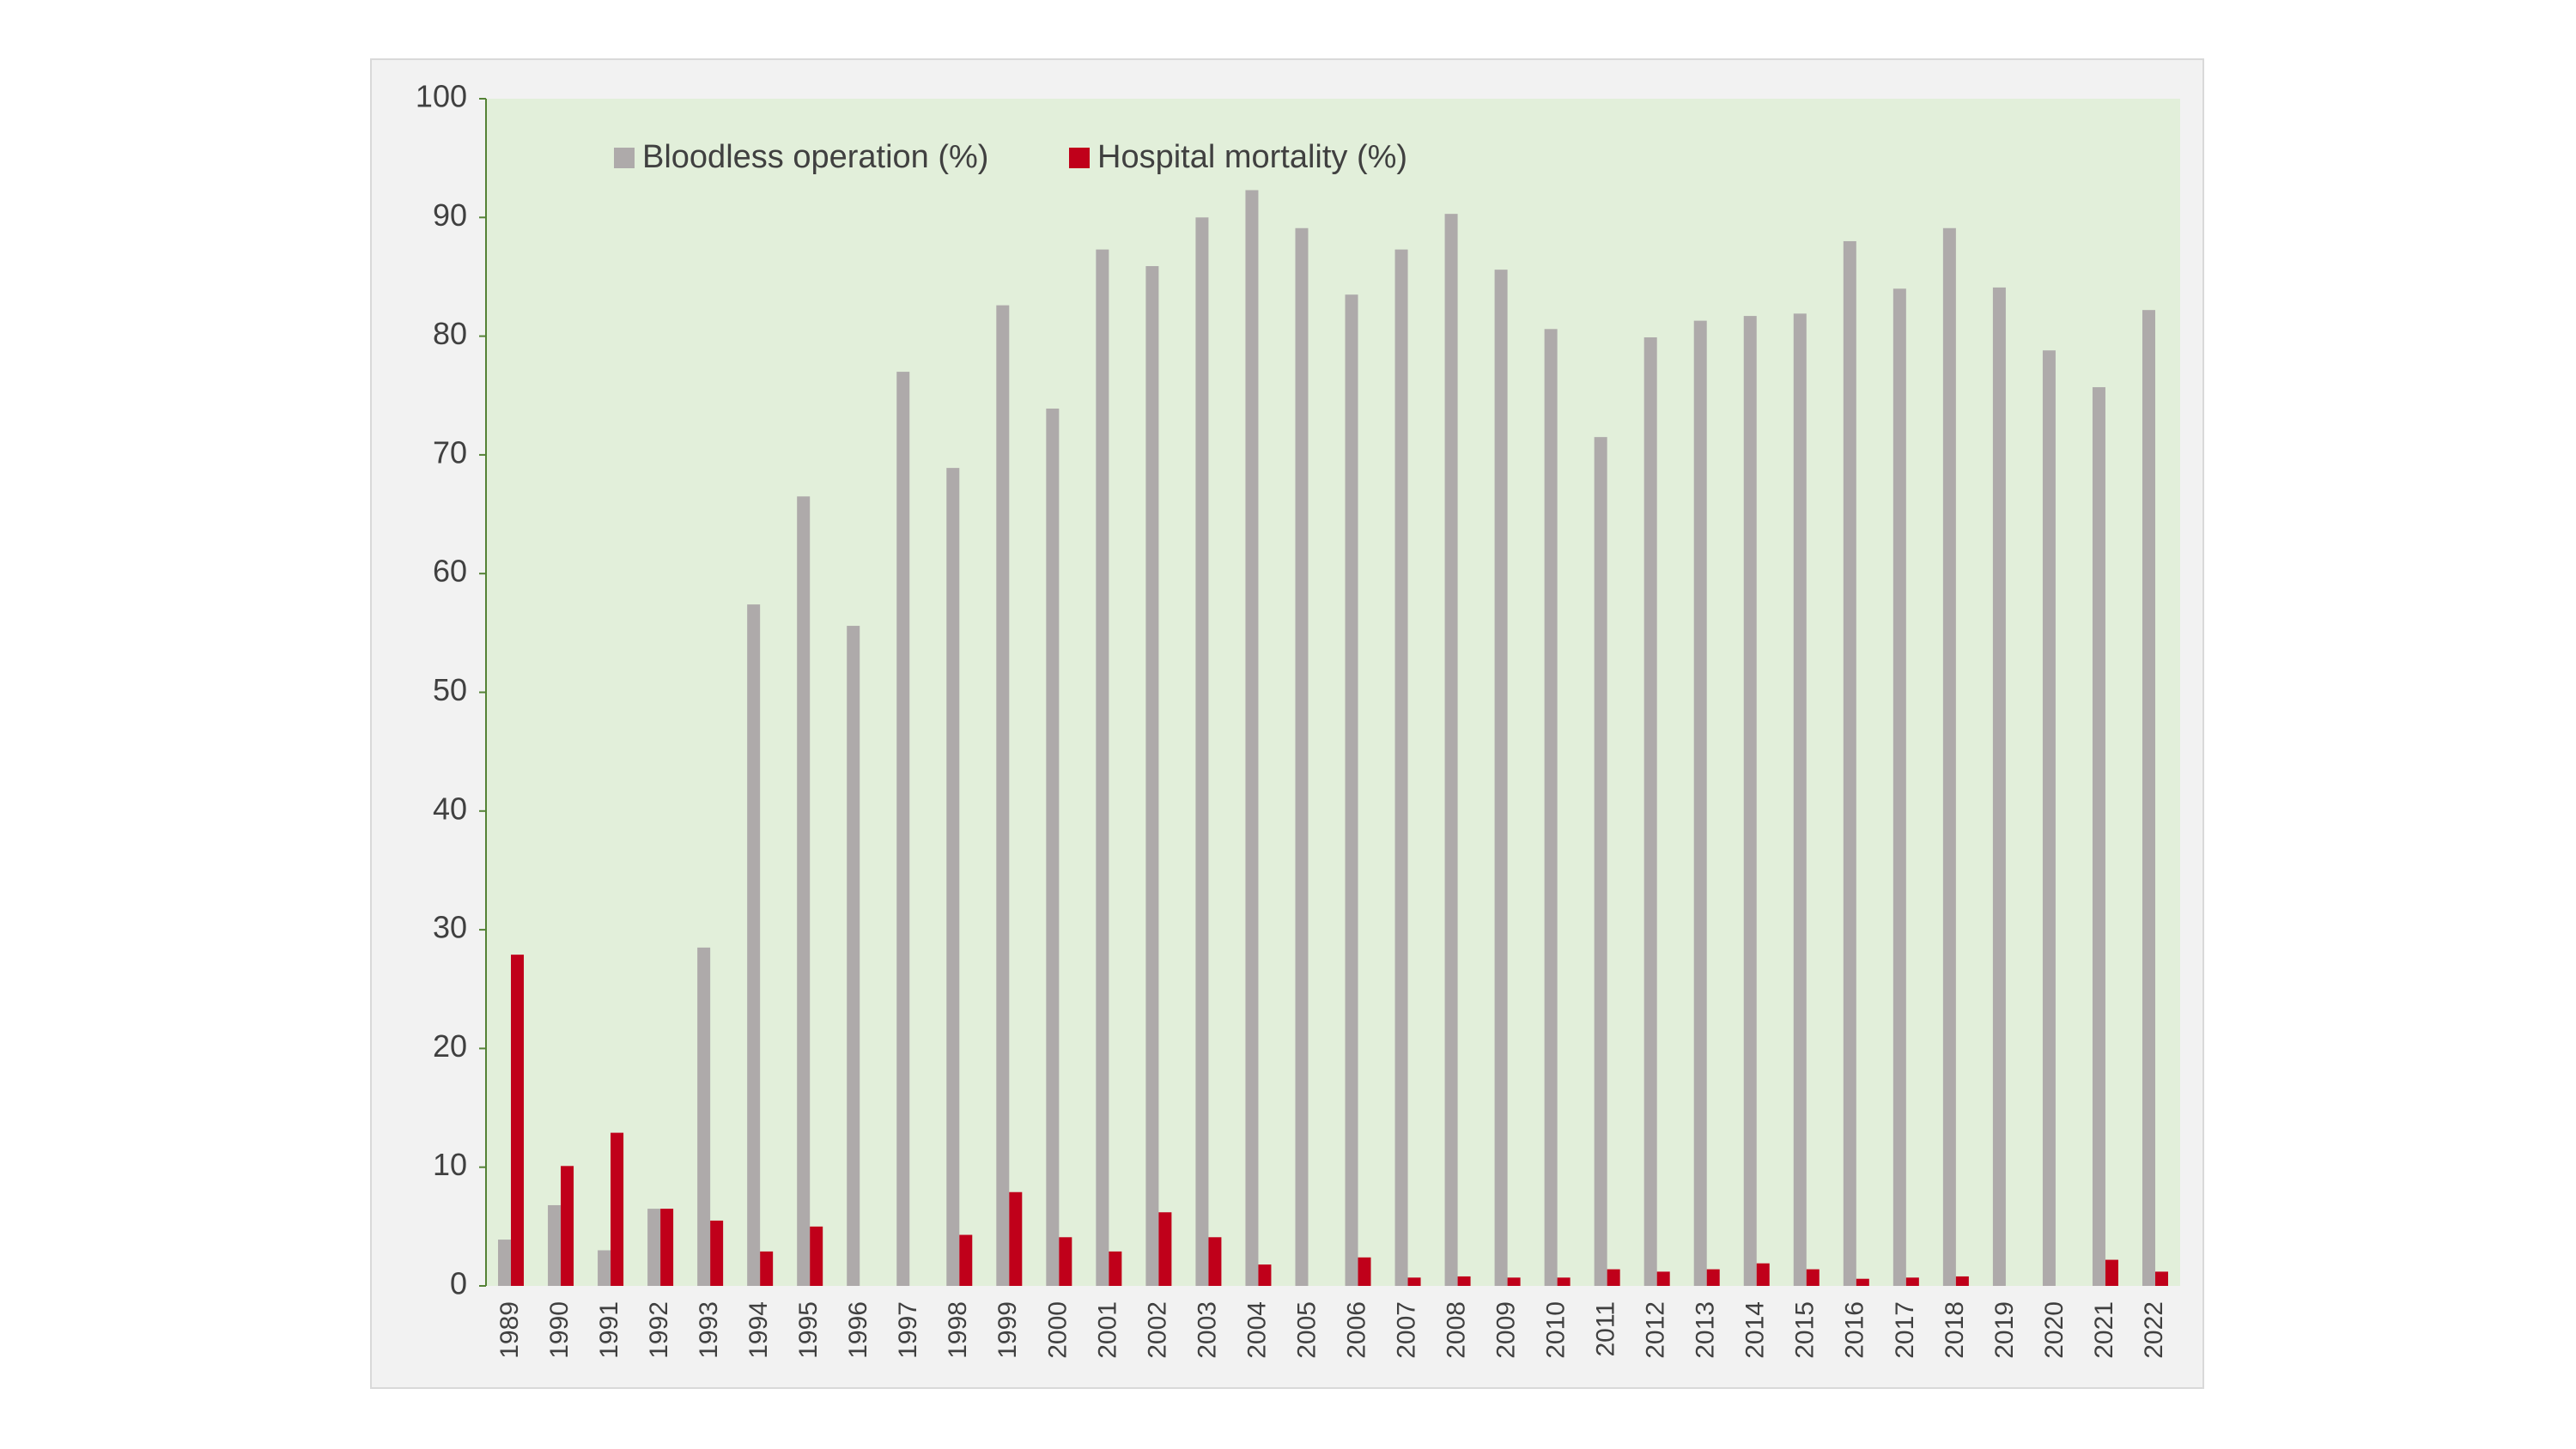 The width and height of the screenshot is (2576, 1449). I want to click on x-tick-label: 2020, so click(2054, 1330).